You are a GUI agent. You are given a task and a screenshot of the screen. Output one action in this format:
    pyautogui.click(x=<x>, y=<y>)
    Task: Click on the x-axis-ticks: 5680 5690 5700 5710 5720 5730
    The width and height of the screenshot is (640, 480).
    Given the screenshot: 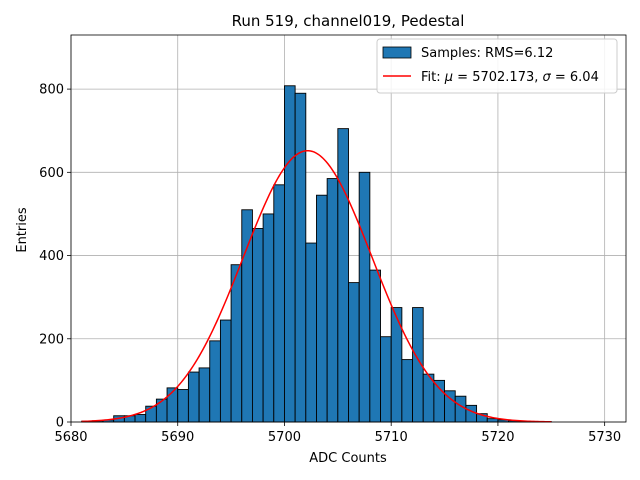 What is the action you would take?
    pyautogui.click(x=337, y=433)
    